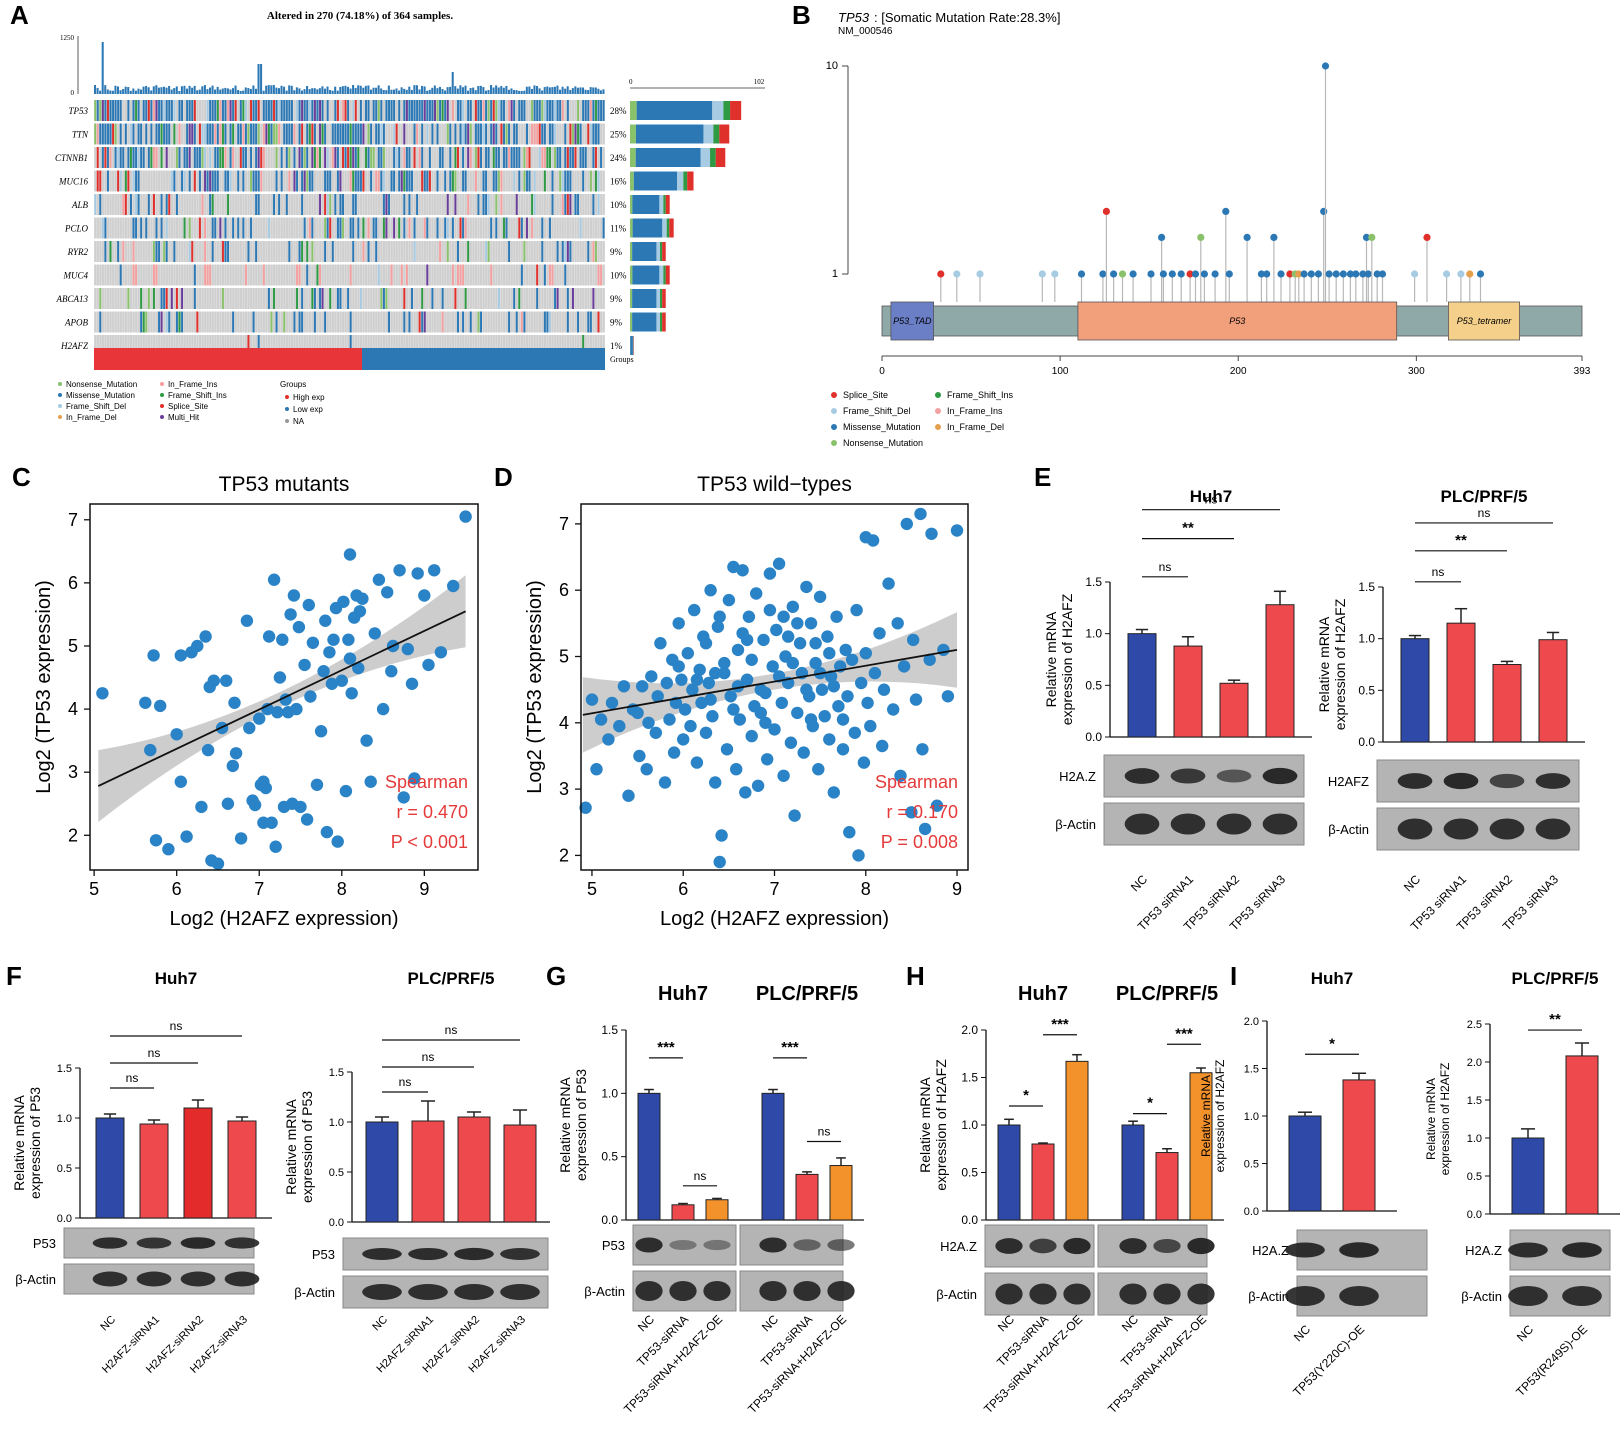  What do you see at coordinates (618, 205) in the screenshot?
I see `gene-pct-alb: 10%` at bounding box center [618, 205].